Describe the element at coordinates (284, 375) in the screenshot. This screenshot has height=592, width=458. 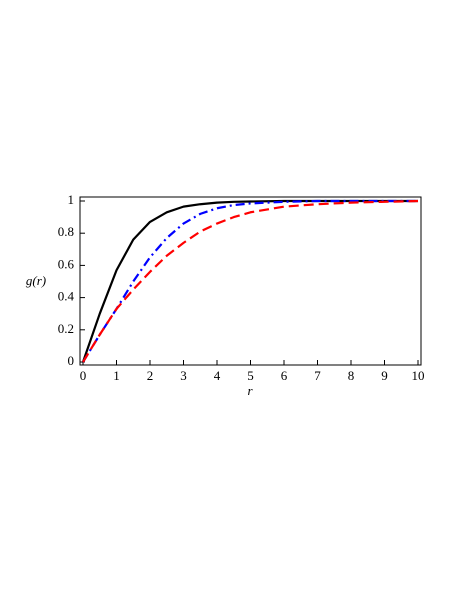
I see `x-tick-label: 6` at that location.